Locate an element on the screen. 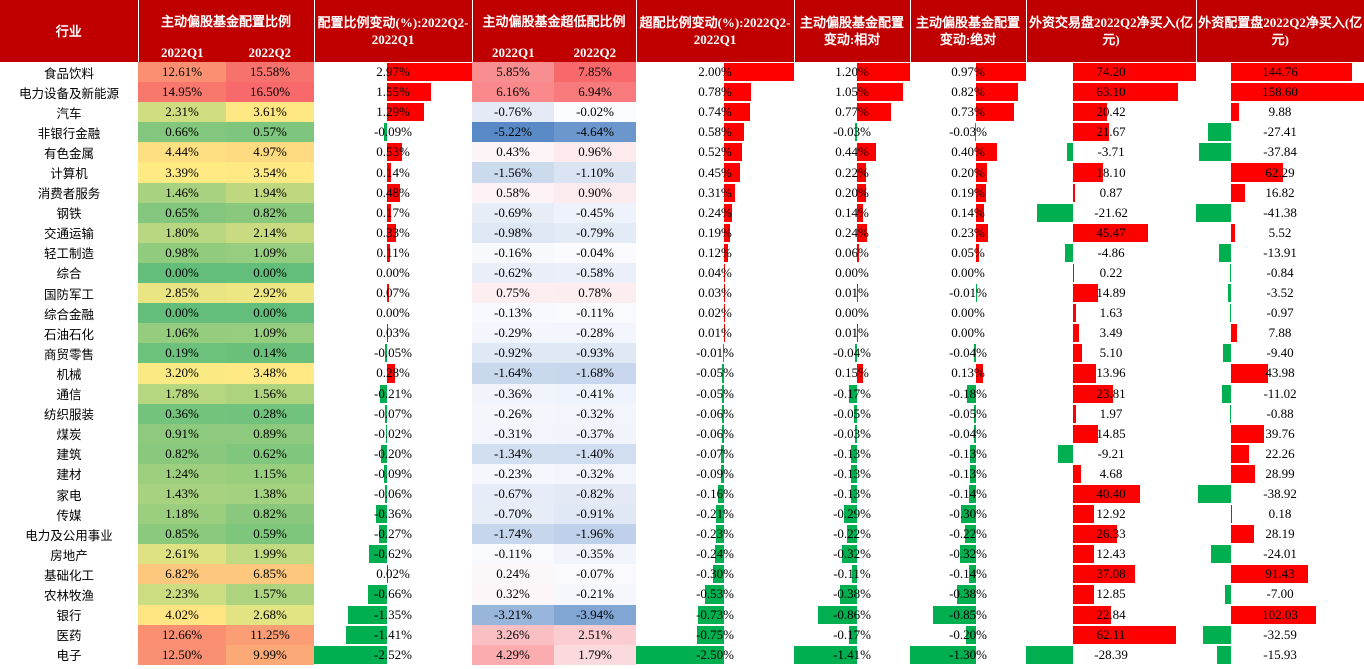 The width and height of the screenshot is (1364, 669). cell-o2: -0.11% is located at coordinates (595, 313).